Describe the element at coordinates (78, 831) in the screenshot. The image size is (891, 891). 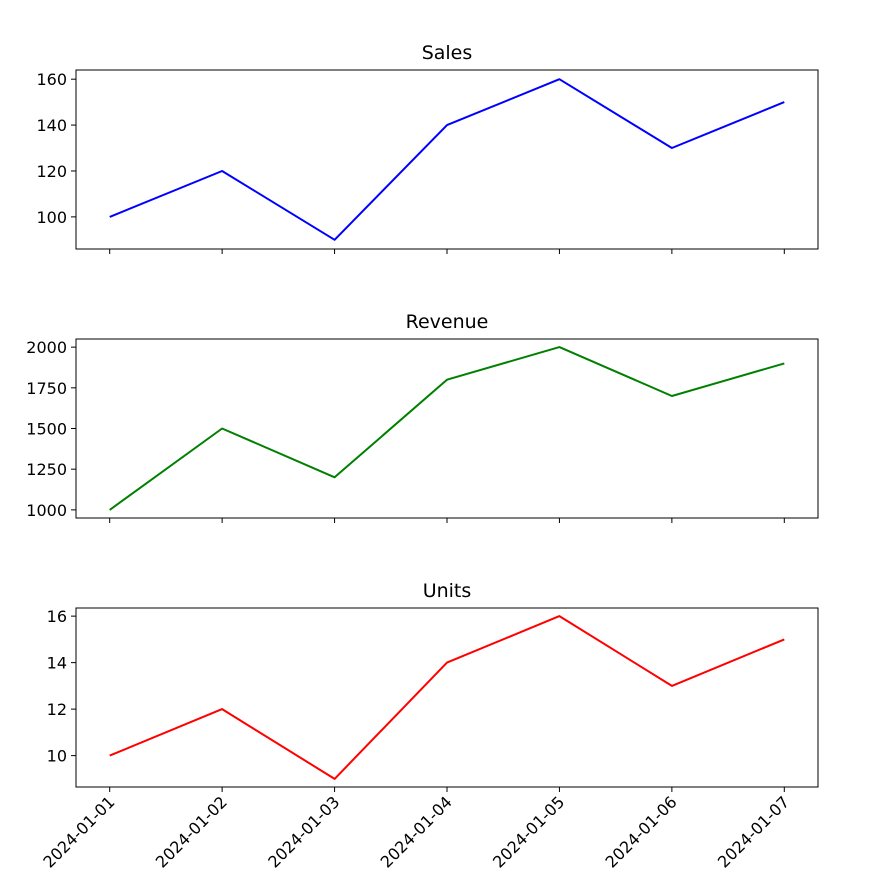
I see `chart-2-xtick-label-0: 2024-01-01` at that location.